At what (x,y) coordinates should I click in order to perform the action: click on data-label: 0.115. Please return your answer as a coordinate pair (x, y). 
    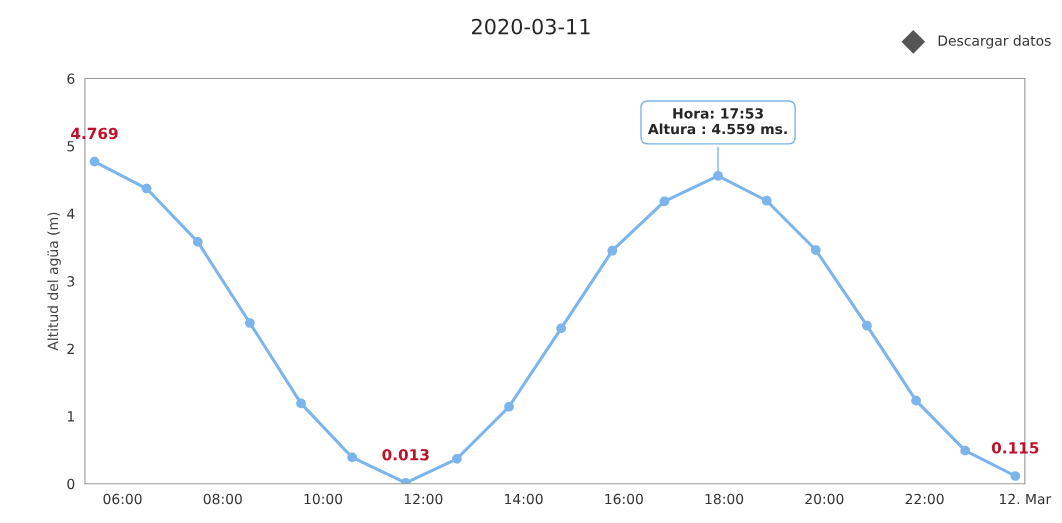
    Looking at the image, I should click on (1015, 448).